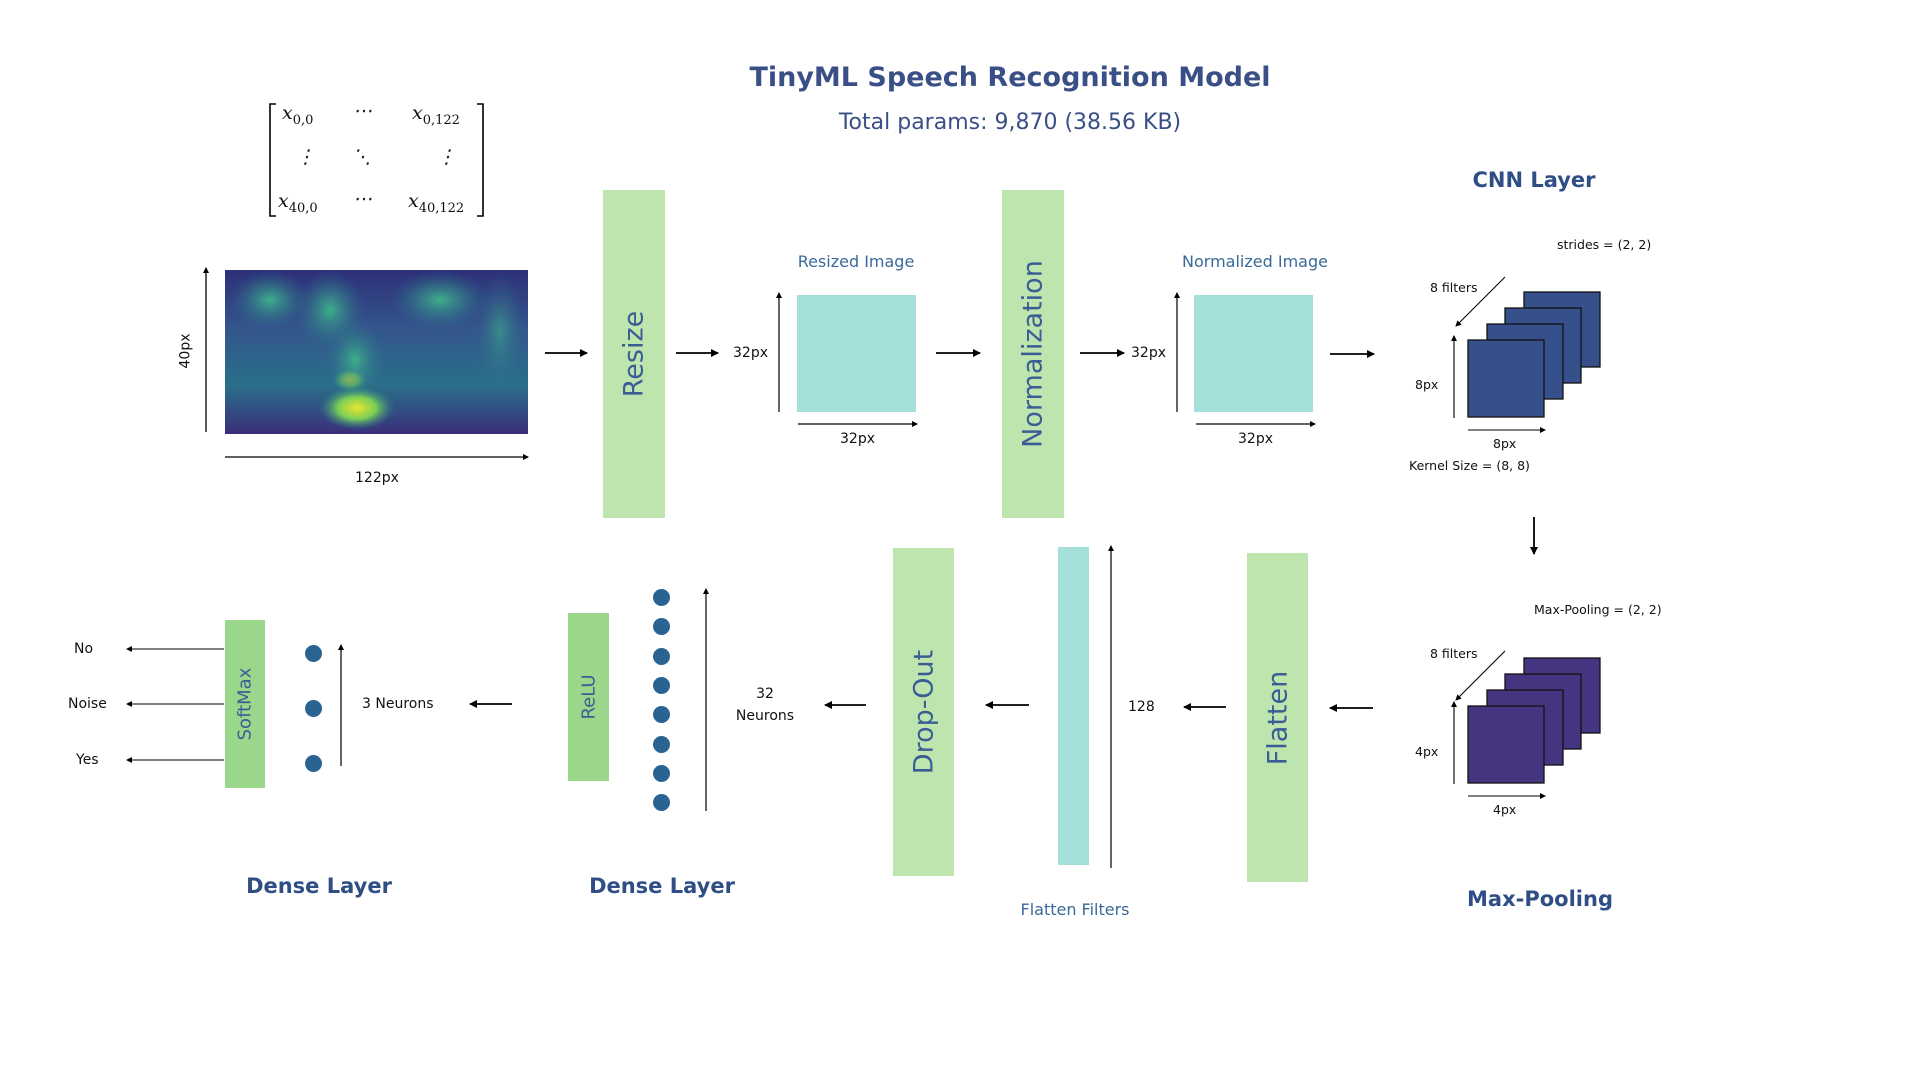 The width and height of the screenshot is (1920, 1080). I want to click on resized-image-caption: Resized Image, so click(856, 261).